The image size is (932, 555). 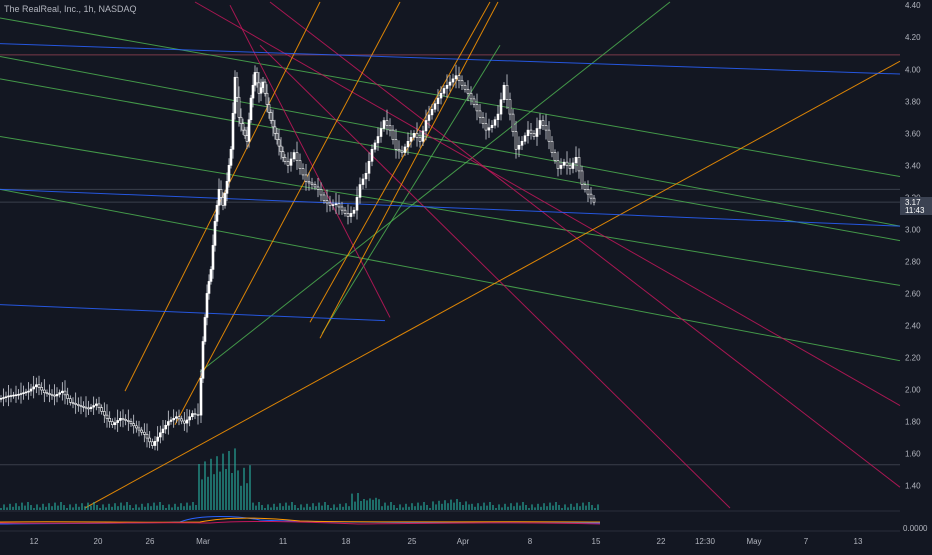 What do you see at coordinates (98, 541) in the screenshot?
I see `time-tick-label: 20` at bounding box center [98, 541].